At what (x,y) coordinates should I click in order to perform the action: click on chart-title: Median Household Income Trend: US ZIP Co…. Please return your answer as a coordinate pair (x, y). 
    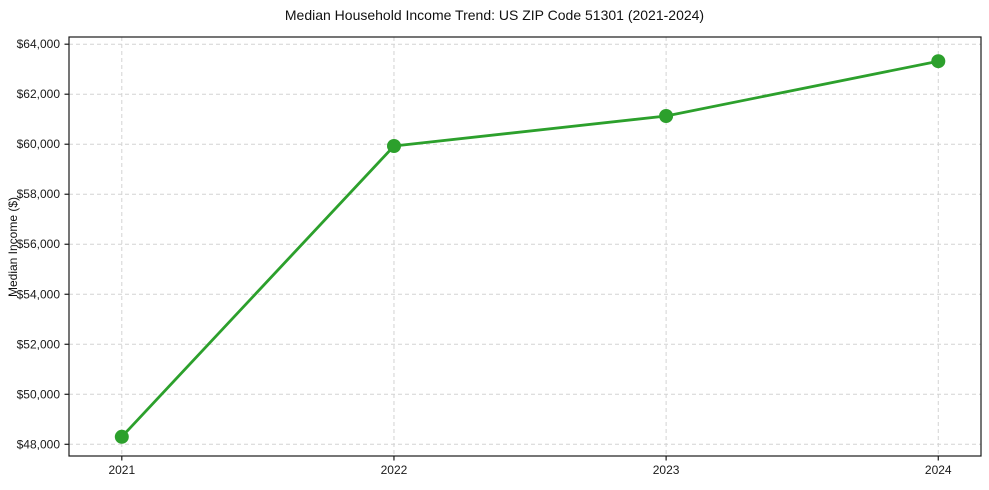
    Looking at the image, I should click on (494, 15).